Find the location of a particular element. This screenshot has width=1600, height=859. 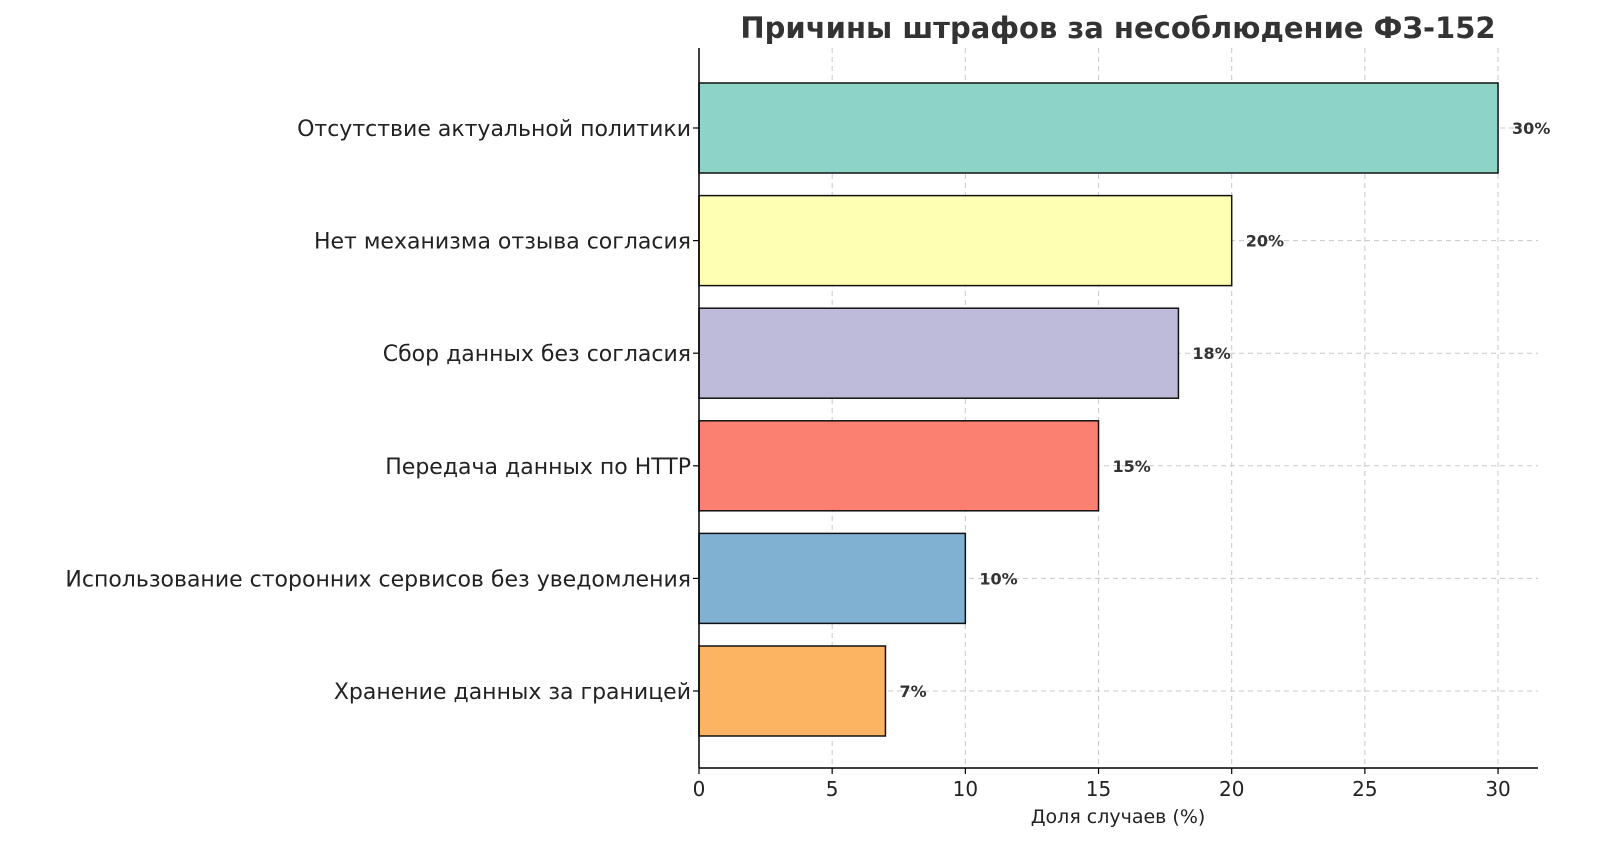

x-tick-label: 10 is located at coordinates (965, 789).